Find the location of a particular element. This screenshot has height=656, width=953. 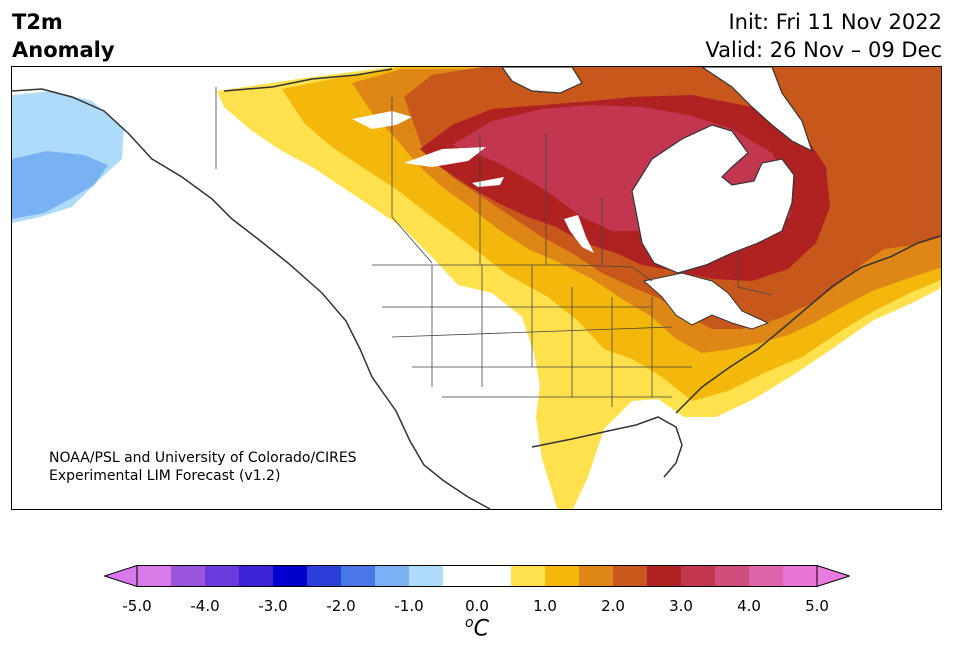

great-slave-lake is located at coordinates (445, 157).